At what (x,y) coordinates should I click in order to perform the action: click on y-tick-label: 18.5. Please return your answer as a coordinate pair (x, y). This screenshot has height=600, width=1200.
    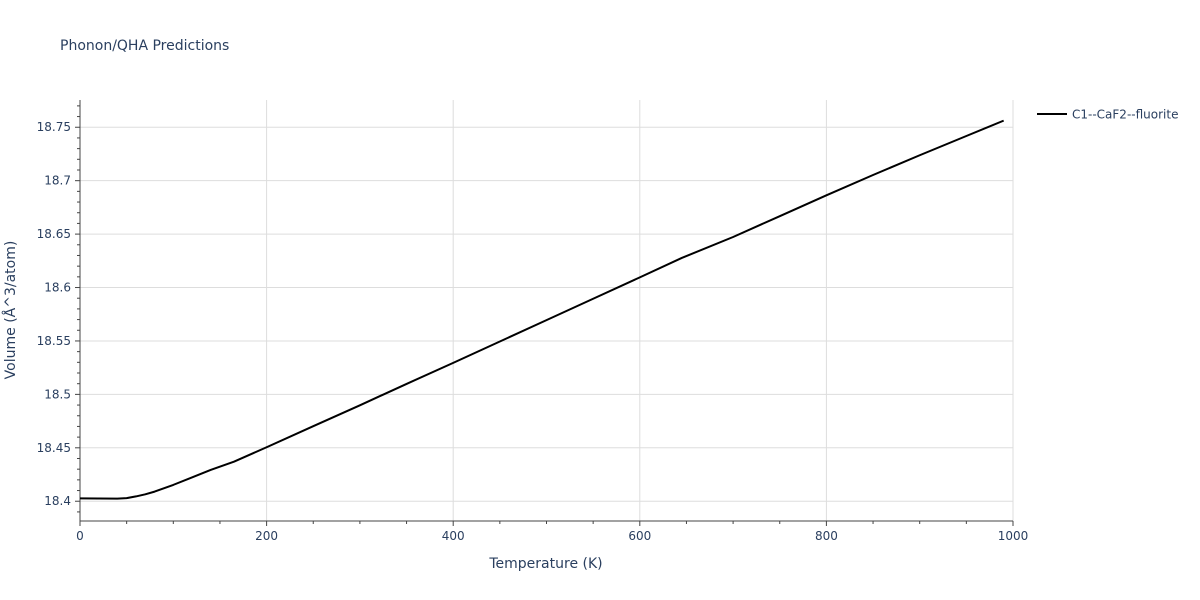
    Looking at the image, I should click on (57, 394).